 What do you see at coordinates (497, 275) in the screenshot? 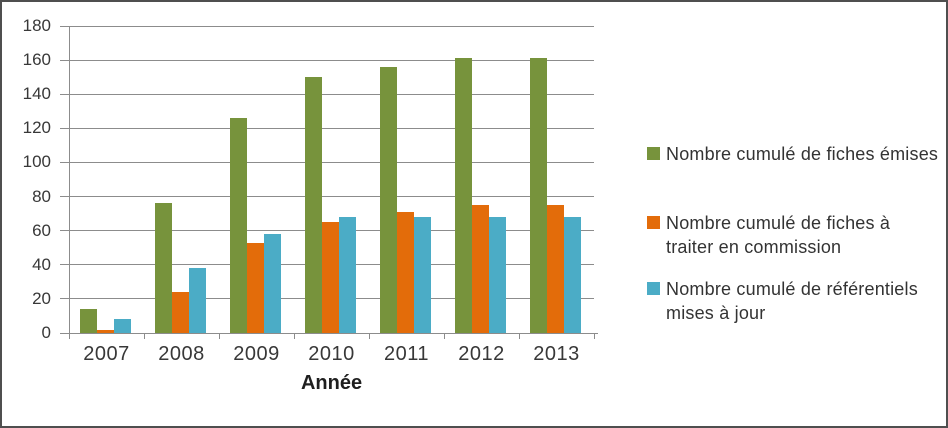
I see `bar-jour-2012` at bounding box center [497, 275].